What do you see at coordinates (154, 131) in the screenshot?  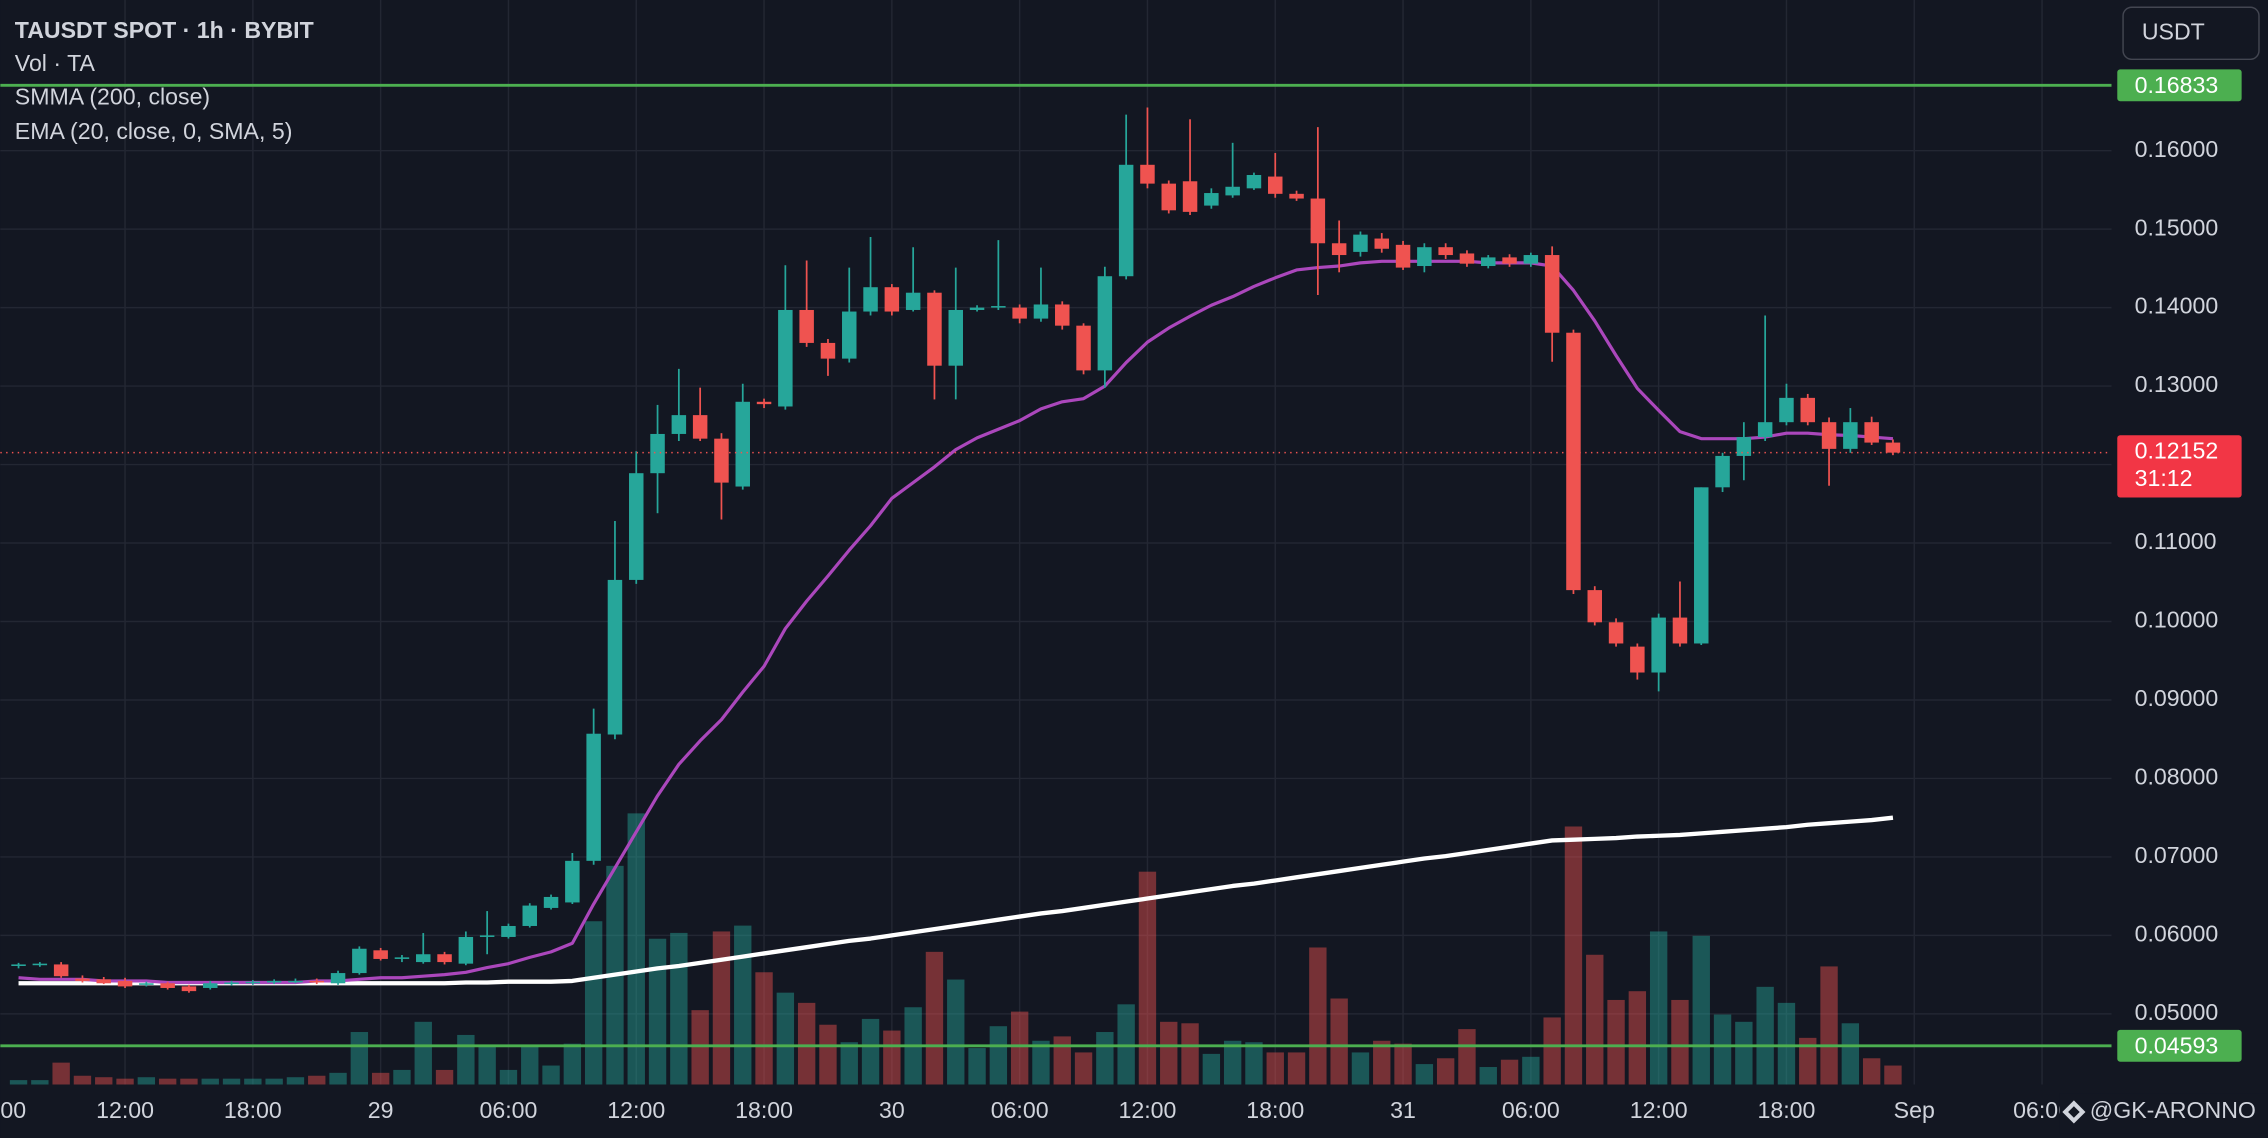 I see `legend-entry: EMA (20, close, 0, SMA, 5)` at bounding box center [154, 131].